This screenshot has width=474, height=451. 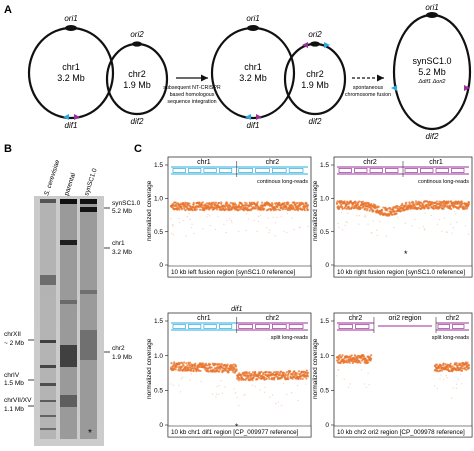 I want to click on marker-chrxii-name: chrXII, so click(x=12, y=334).